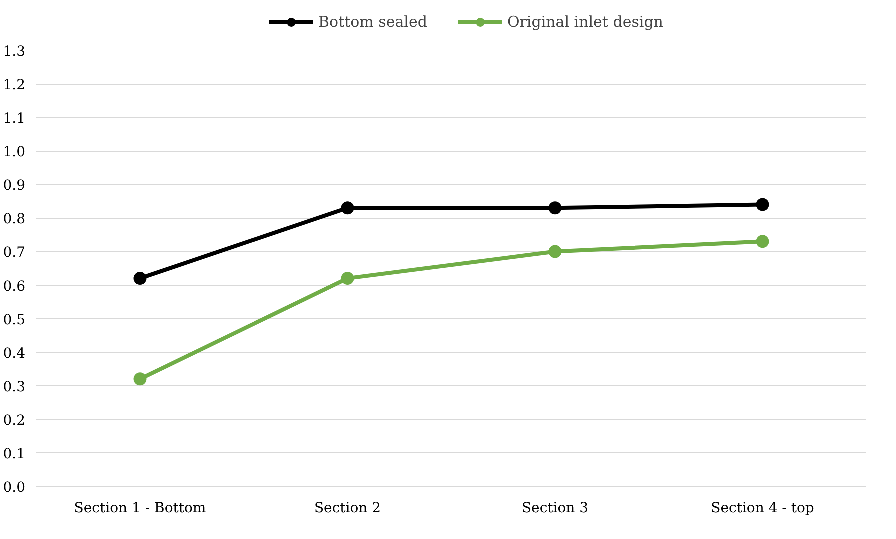 The width and height of the screenshot is (896, 539). I want to click on y-tick-label: 0.7, so click(14, 253).